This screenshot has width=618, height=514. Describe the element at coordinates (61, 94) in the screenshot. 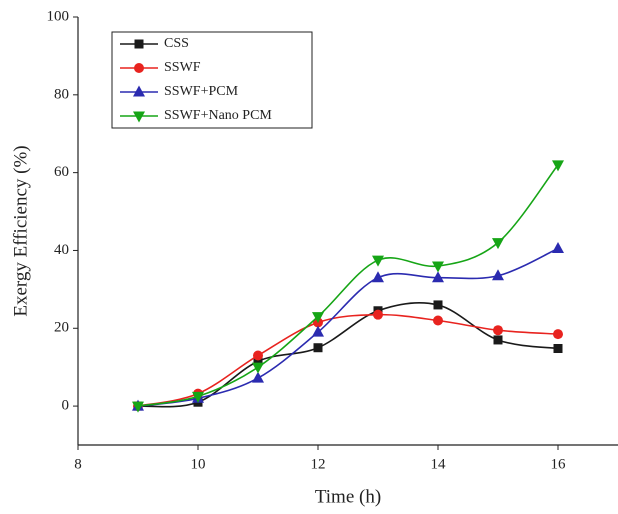

I see `y-tick-label: 80` at that location.